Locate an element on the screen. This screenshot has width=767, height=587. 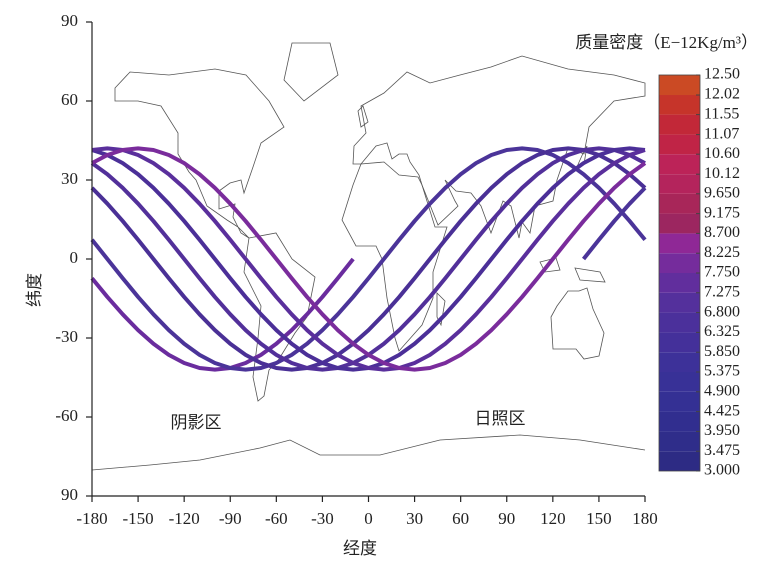
colorbar-tick-label: 11.55 is located at coordinates (721, 113).